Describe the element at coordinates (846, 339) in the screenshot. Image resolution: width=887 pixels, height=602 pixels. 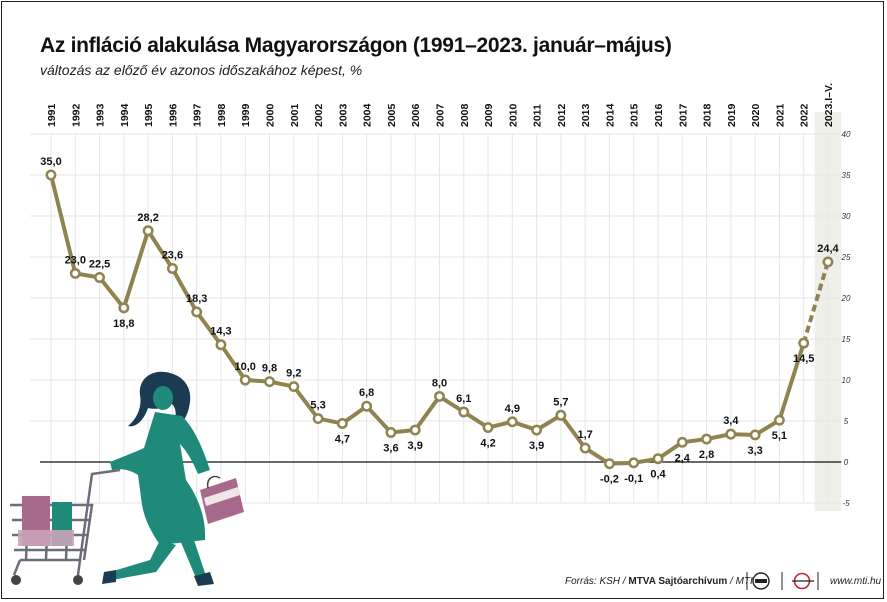
I see `y-tick-label: 15` at that location.